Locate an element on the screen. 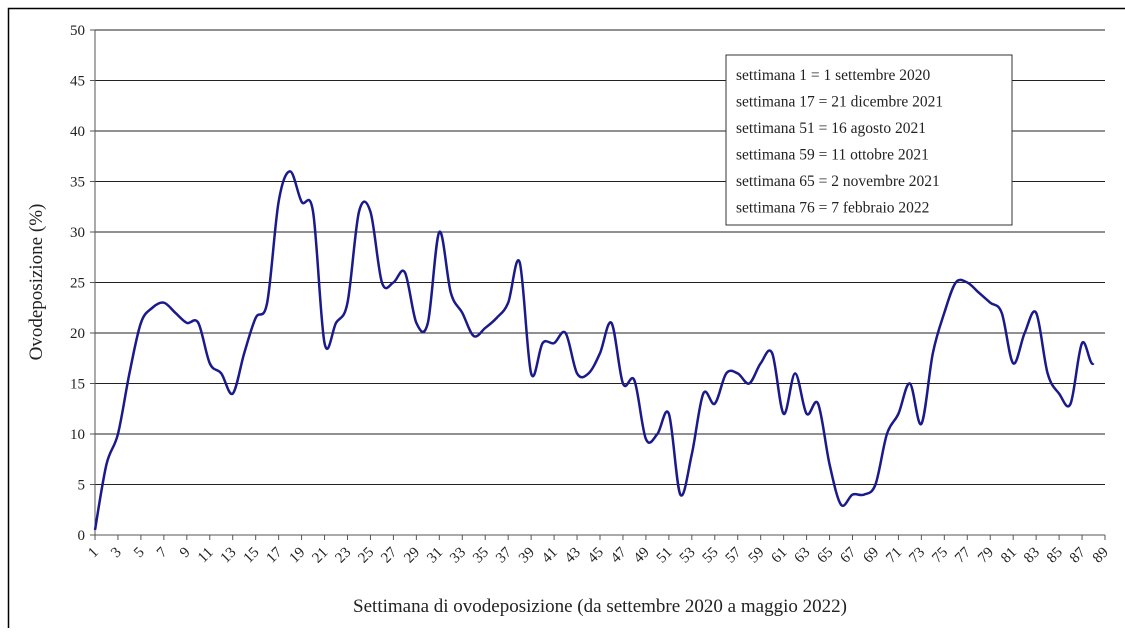 The image size is (1125, 633). legend-note: settimana 76 = 7 febbraio 2022 is located at coordinates (832, 208).